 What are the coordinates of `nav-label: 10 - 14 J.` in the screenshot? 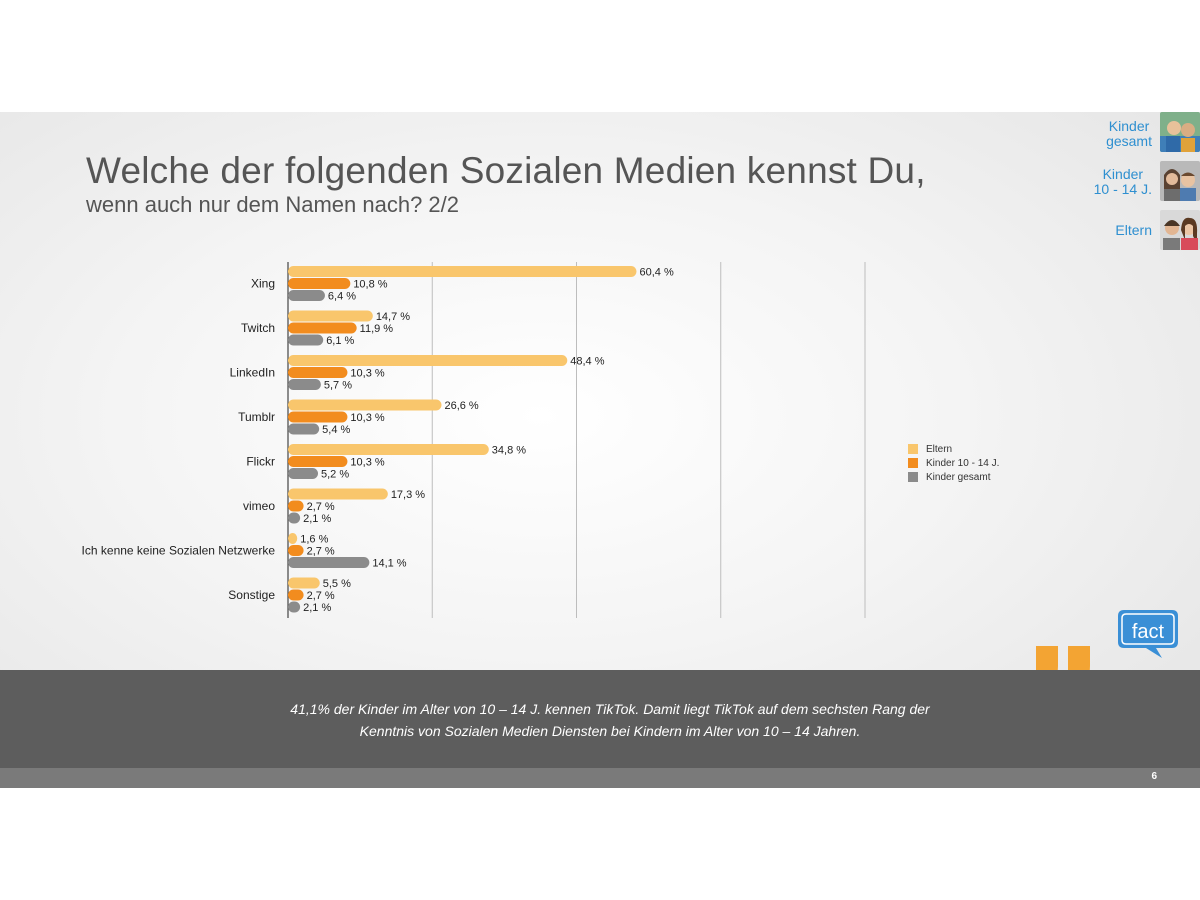 It's located at (1122, 189).